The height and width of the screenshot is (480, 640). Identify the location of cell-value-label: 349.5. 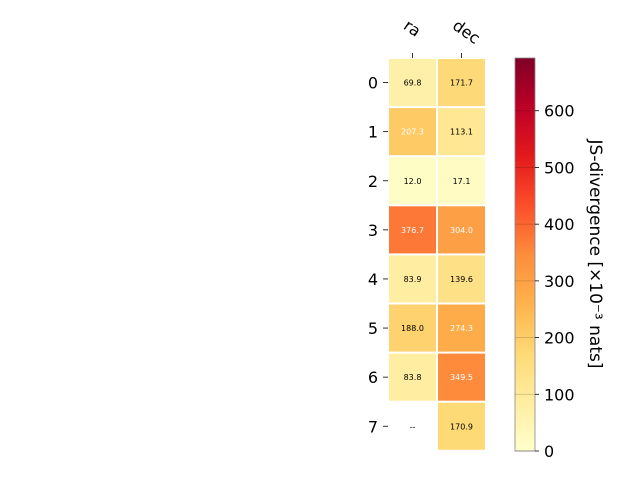
(461, 377).